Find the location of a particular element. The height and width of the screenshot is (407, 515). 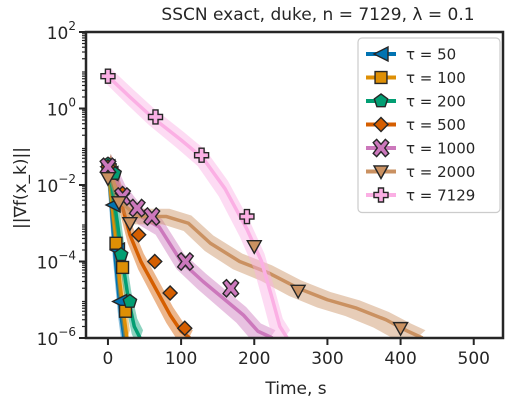

legend-label: τ = 500 is located at coordinates (436, 125).